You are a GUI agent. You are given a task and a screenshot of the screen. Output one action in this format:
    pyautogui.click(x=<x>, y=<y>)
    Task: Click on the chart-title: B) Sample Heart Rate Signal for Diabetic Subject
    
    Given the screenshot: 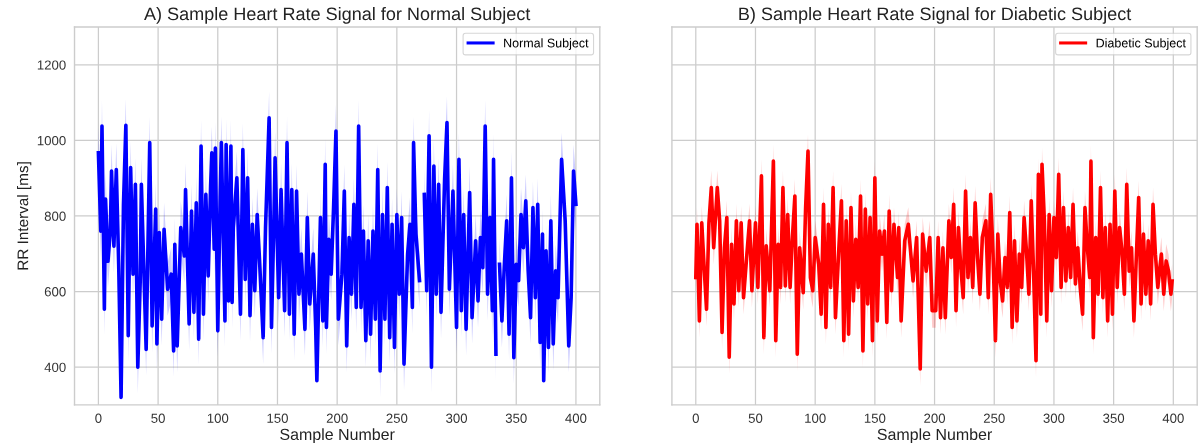 What is the action you would take?
    pyautogui.click(x=935, y=15)
    